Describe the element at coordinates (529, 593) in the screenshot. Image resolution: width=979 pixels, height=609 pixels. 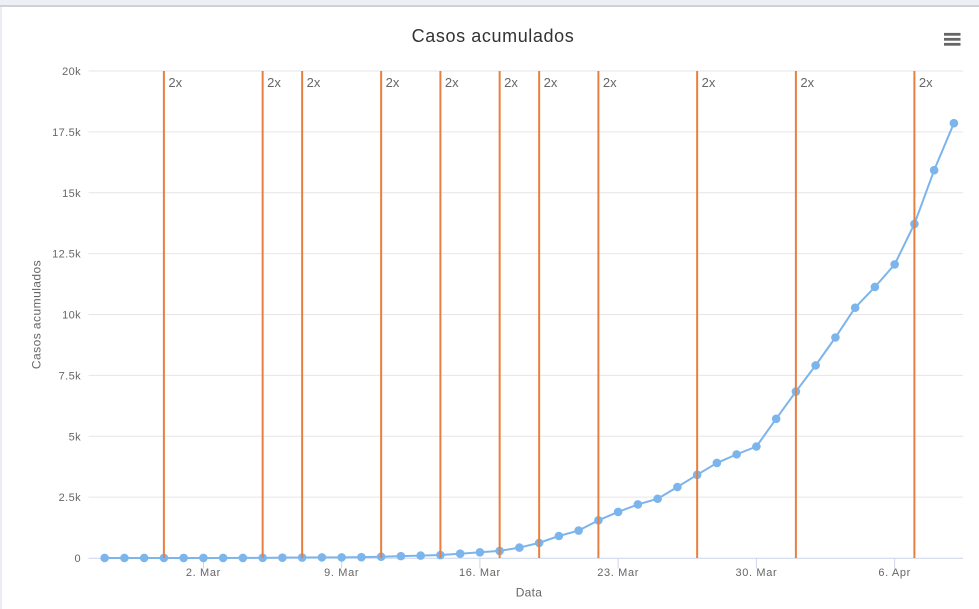
I see `svg-text: Data` at that location.